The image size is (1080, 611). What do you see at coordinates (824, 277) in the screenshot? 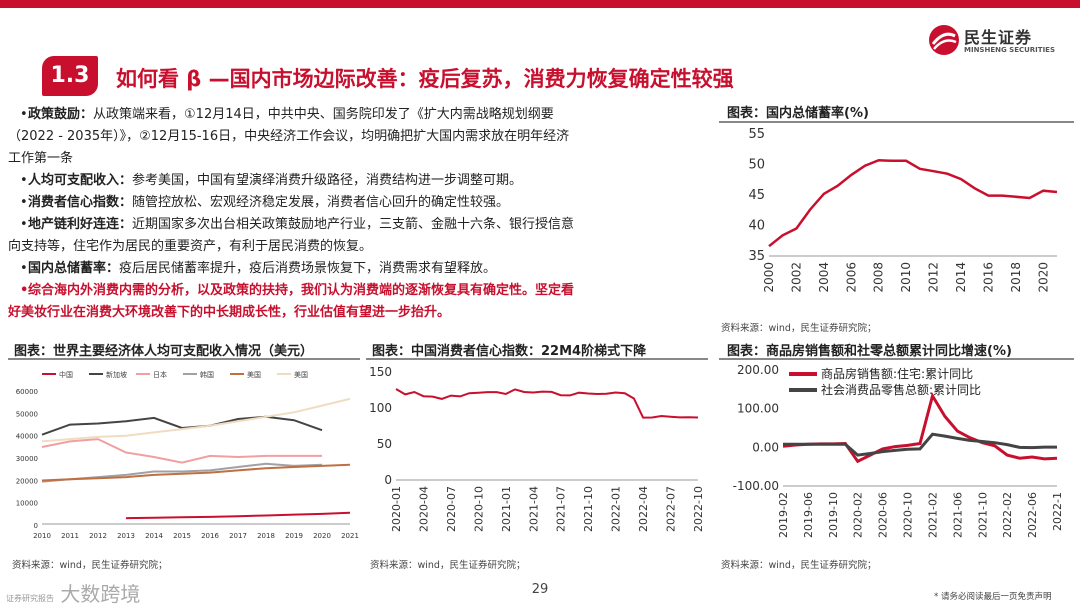
I see `x-tick-label: 2004` at bounding box center [824, 277].